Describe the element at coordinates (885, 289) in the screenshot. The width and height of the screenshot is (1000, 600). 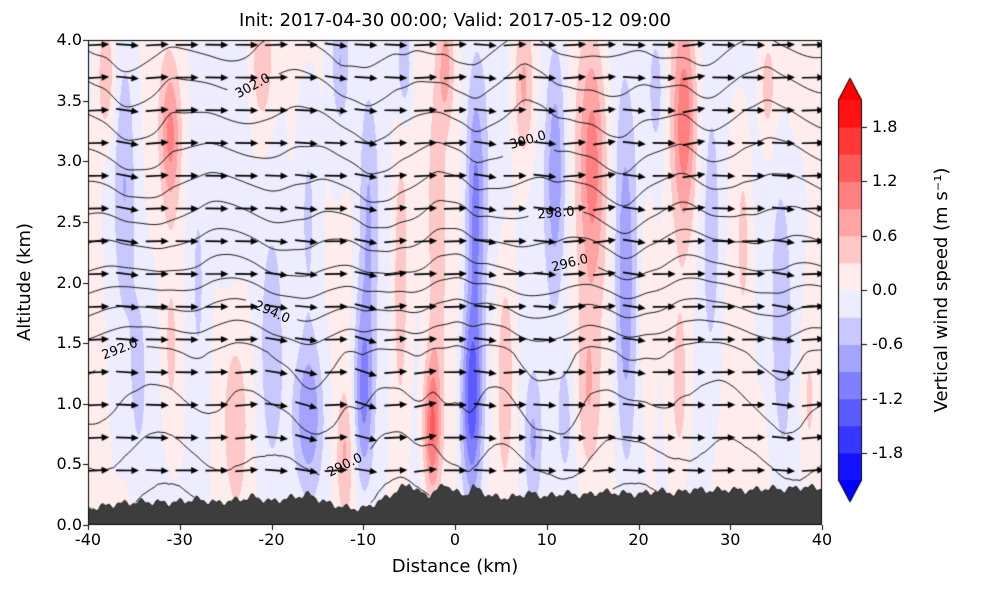
I see `colorbar-tick-label: 0.0` at that location.